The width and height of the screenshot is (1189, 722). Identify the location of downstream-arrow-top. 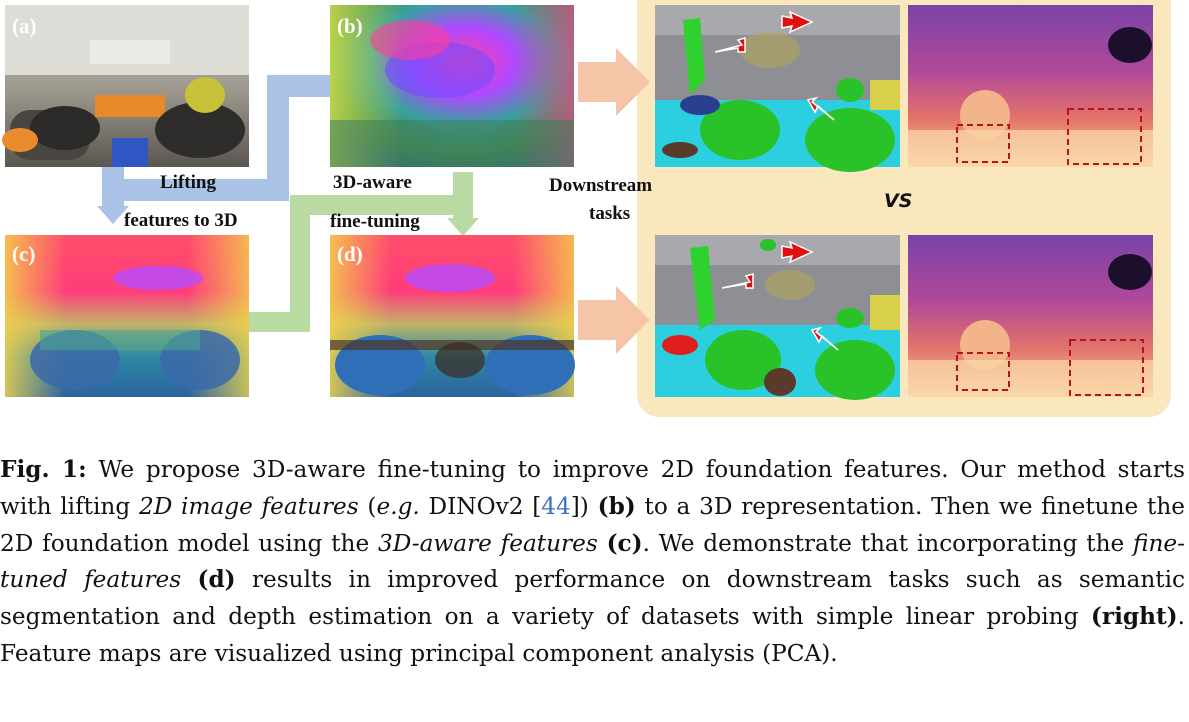
(633, 82).